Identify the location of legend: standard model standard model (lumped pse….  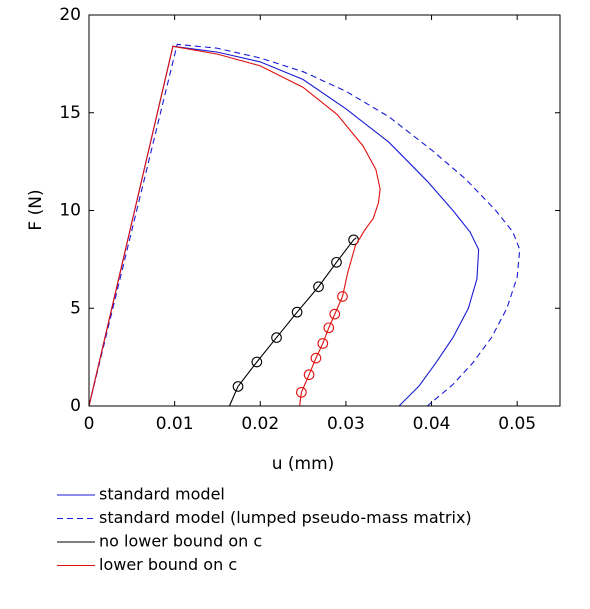
(264, 529).